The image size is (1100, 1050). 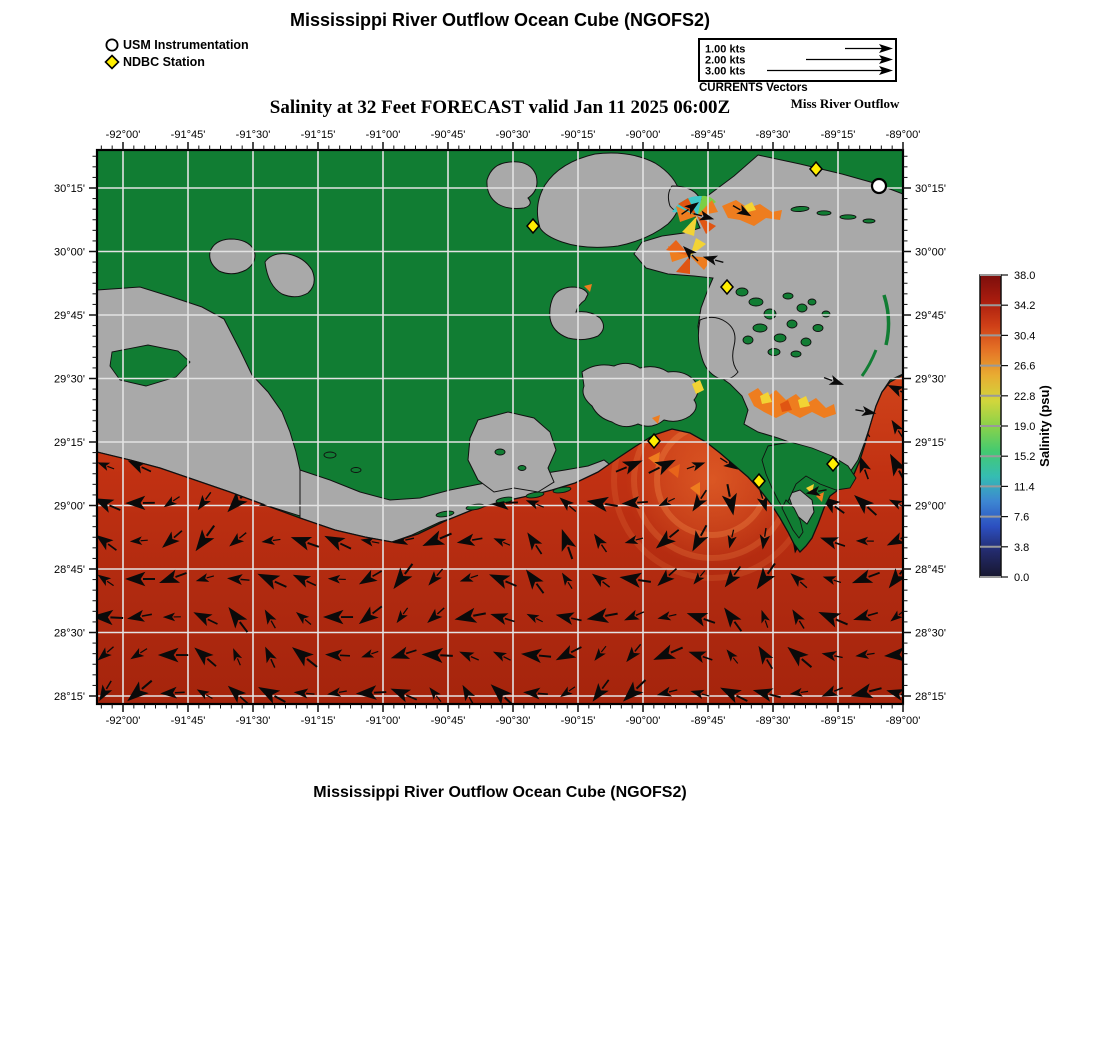 I want to click on x-axis-tick-label: -90°15', so click(x=578, y=135).